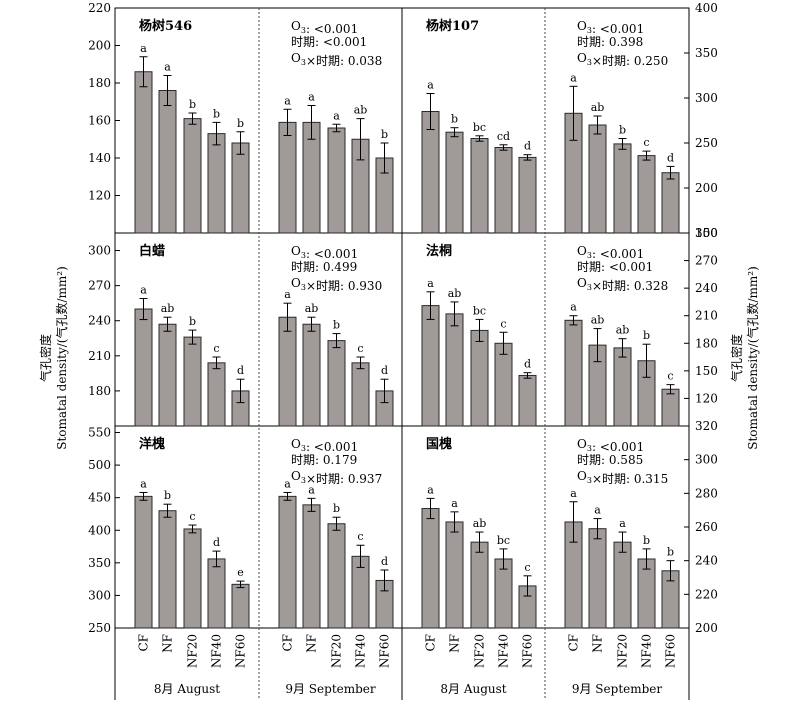  I want to click on species-label: 白蜡, so click(152, 251).